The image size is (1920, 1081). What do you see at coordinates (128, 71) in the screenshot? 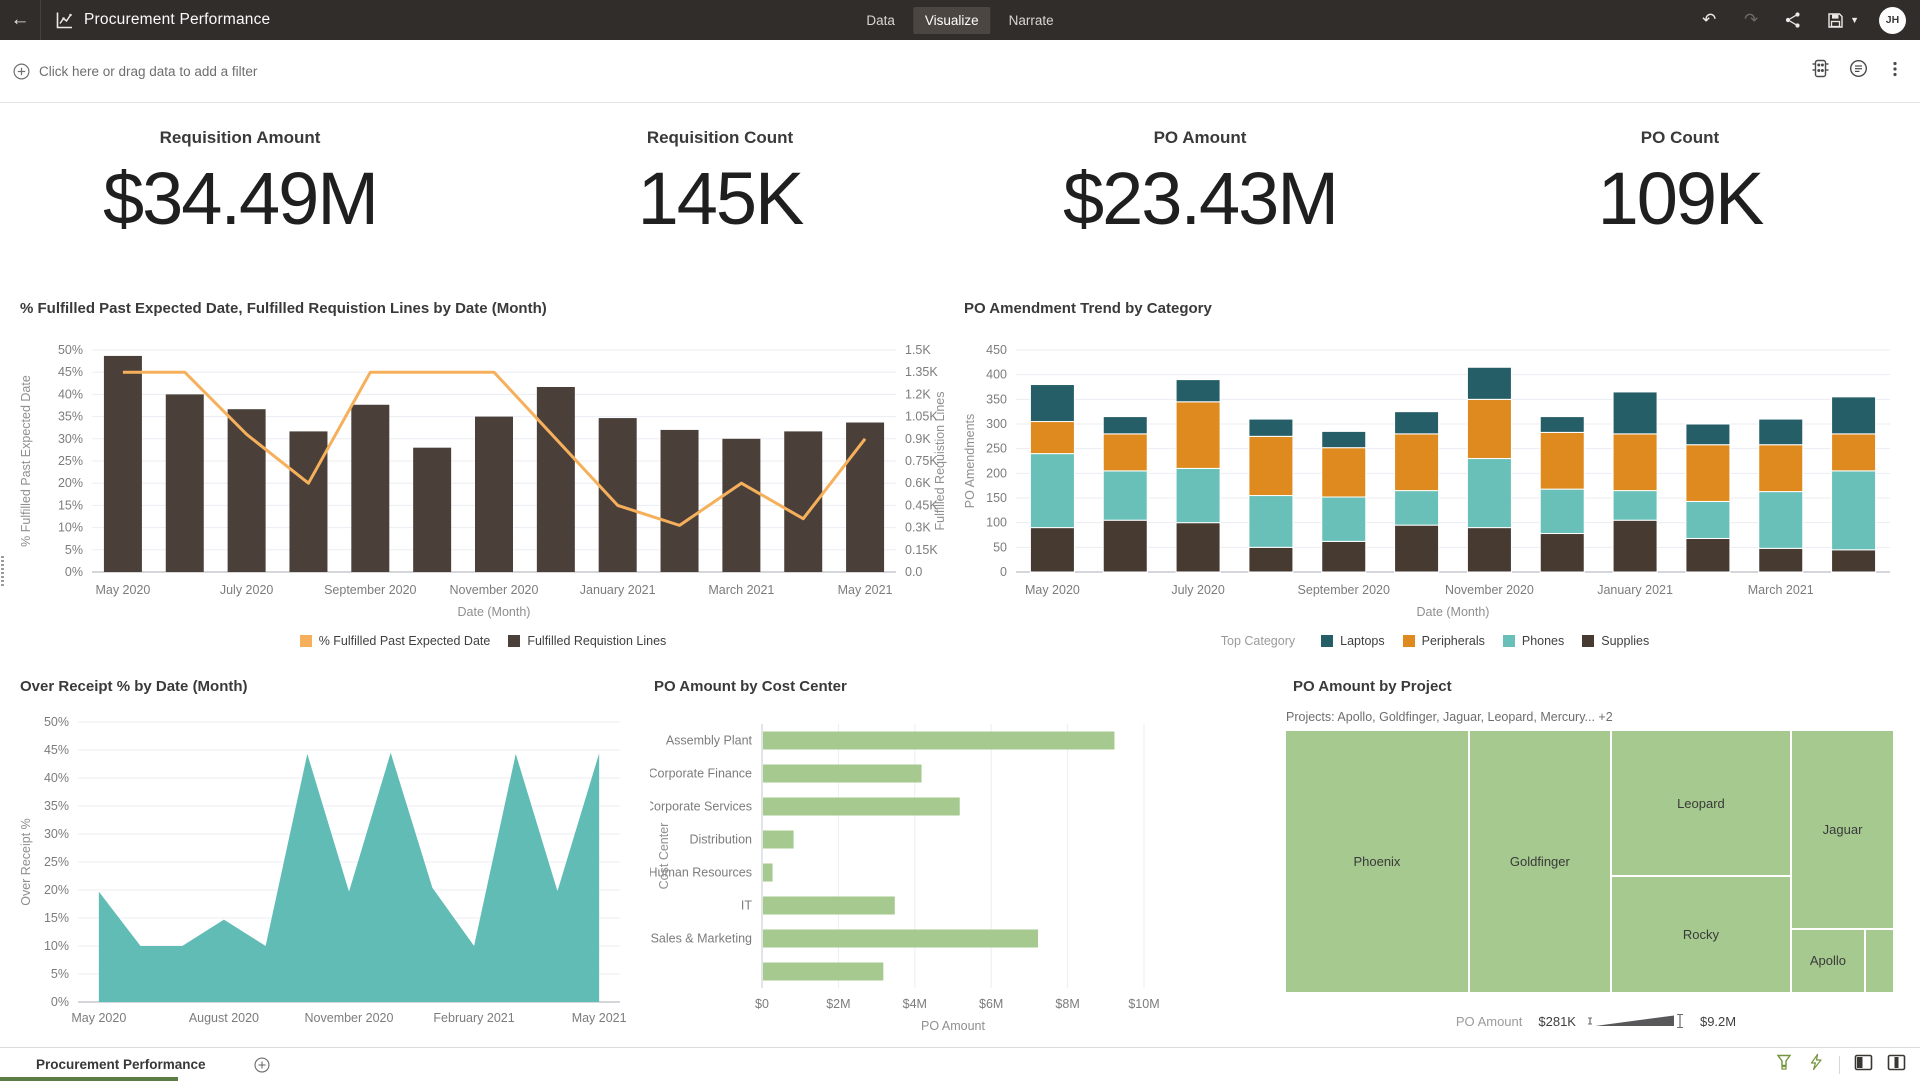
I see `add-filter-prompt: Click here or drag data to add a filter` at bounding box center [128, 71].